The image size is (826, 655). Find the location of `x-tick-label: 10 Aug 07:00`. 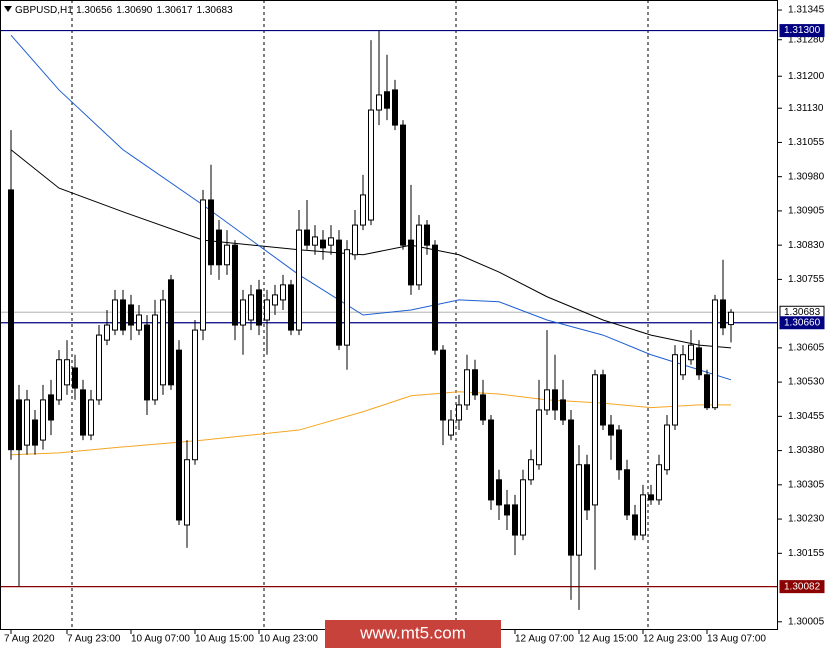

x-tick-label: 10 Aug 07:00 is located at coordinates (160, 639).